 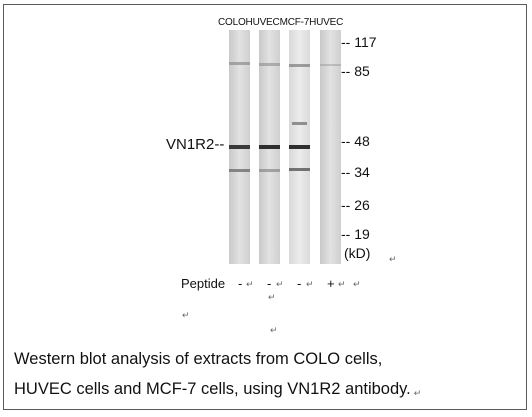 What do you see at coordinates (331, 283) in the screenshot?
I see `peptide-sign-lane-4: +` at bounding box center [331, 283].